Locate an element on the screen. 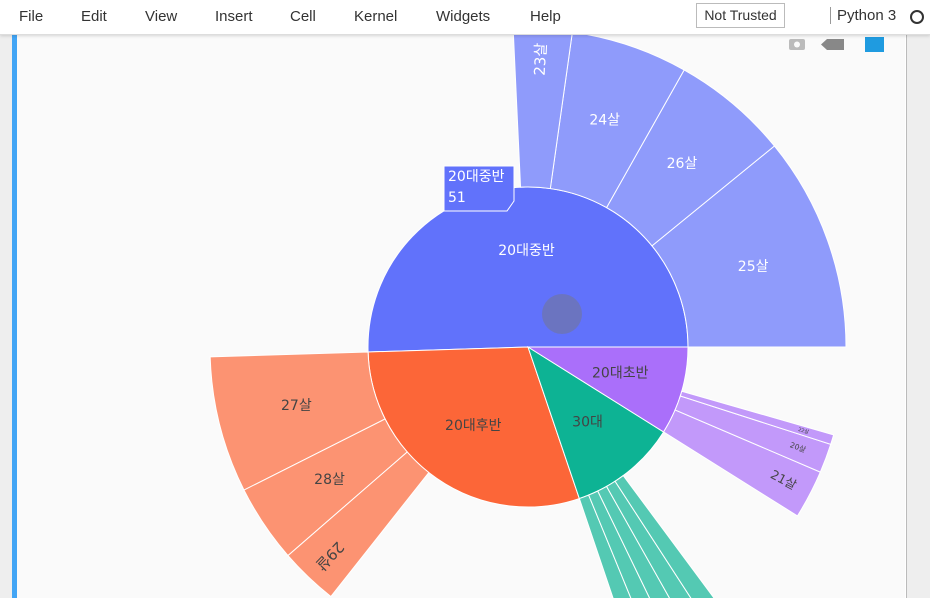 Image resolution: width=930 pixels, height=598 pixels. tag-icon is located at coordinates (832, 44).